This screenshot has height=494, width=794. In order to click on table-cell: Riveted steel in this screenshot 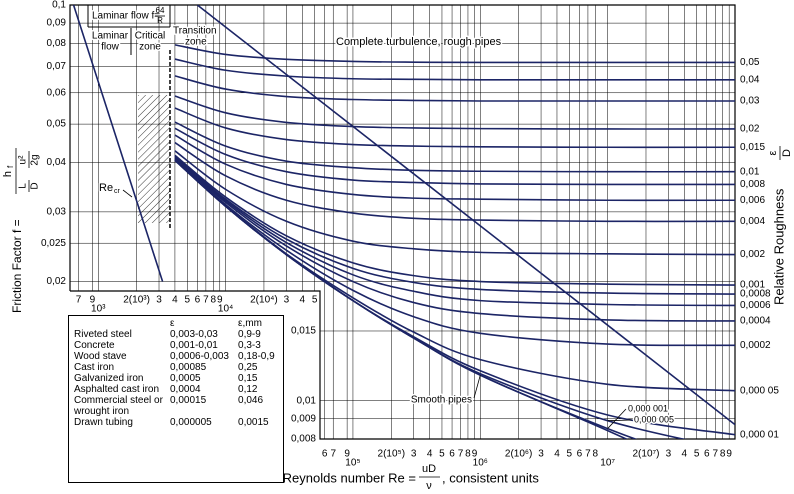, I will do `click(103, 334)`.